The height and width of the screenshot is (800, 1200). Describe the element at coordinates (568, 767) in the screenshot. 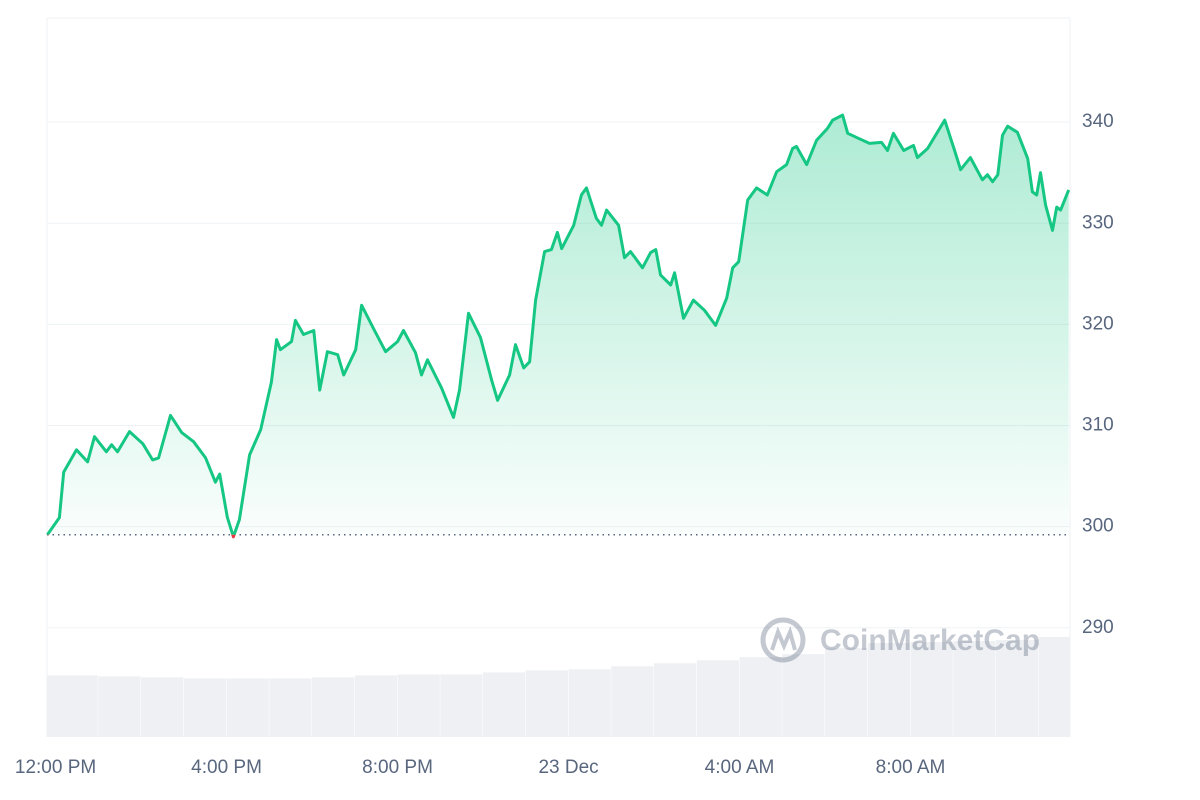

I see `x-tick-label: 23 Dec` at that location.